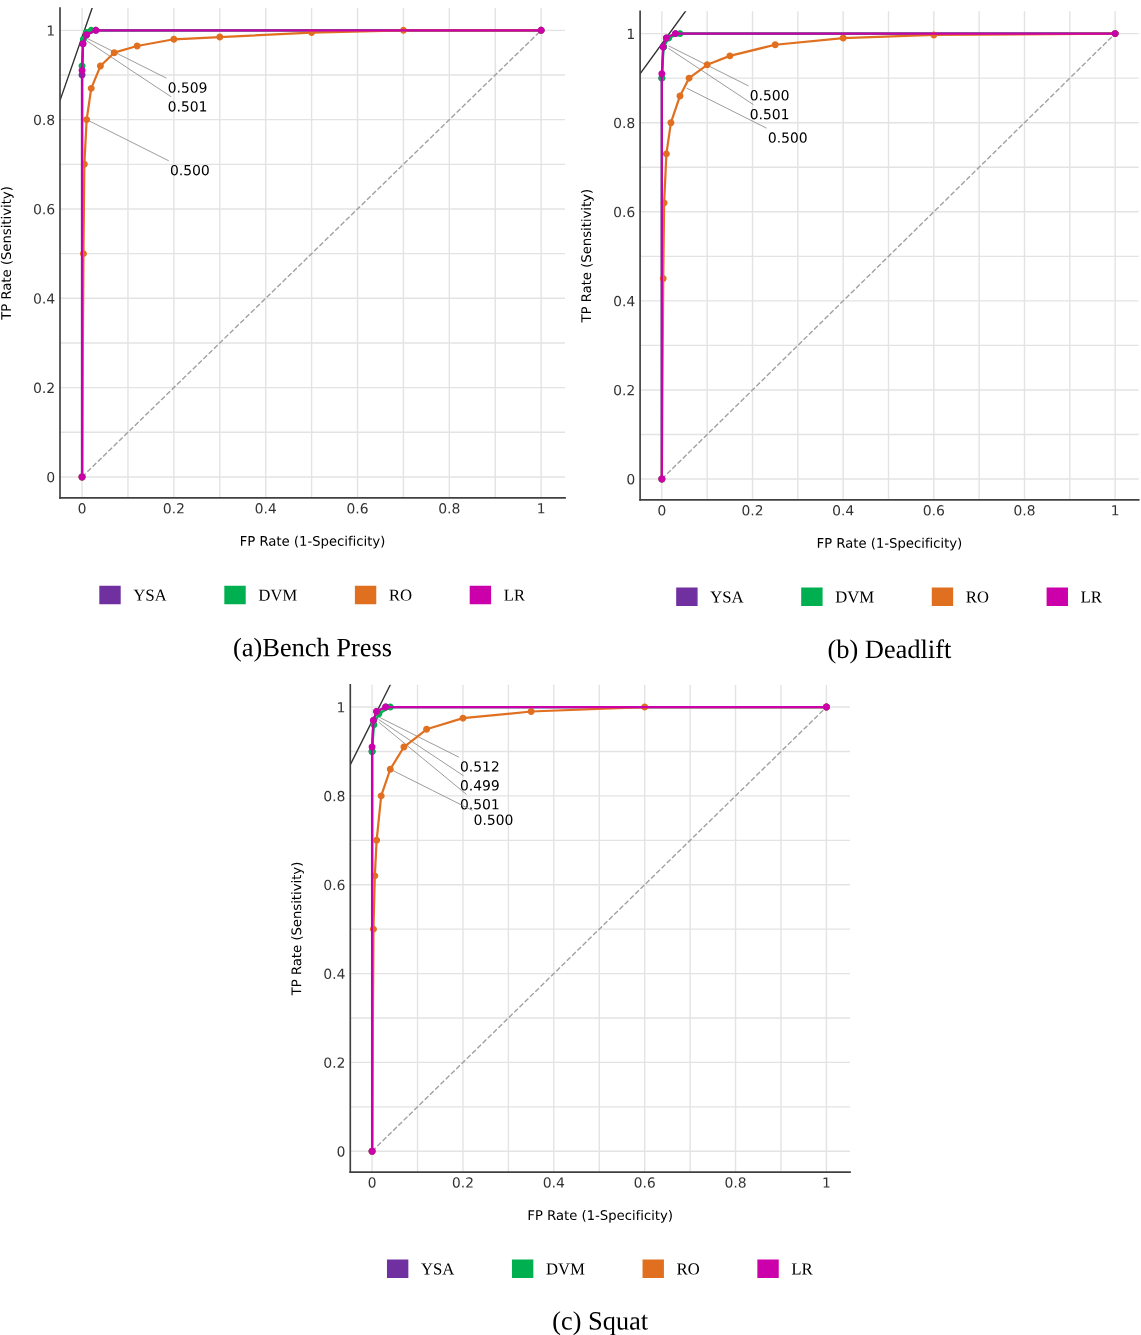  I want to click on annotation: 0.499, so click(479, 785).